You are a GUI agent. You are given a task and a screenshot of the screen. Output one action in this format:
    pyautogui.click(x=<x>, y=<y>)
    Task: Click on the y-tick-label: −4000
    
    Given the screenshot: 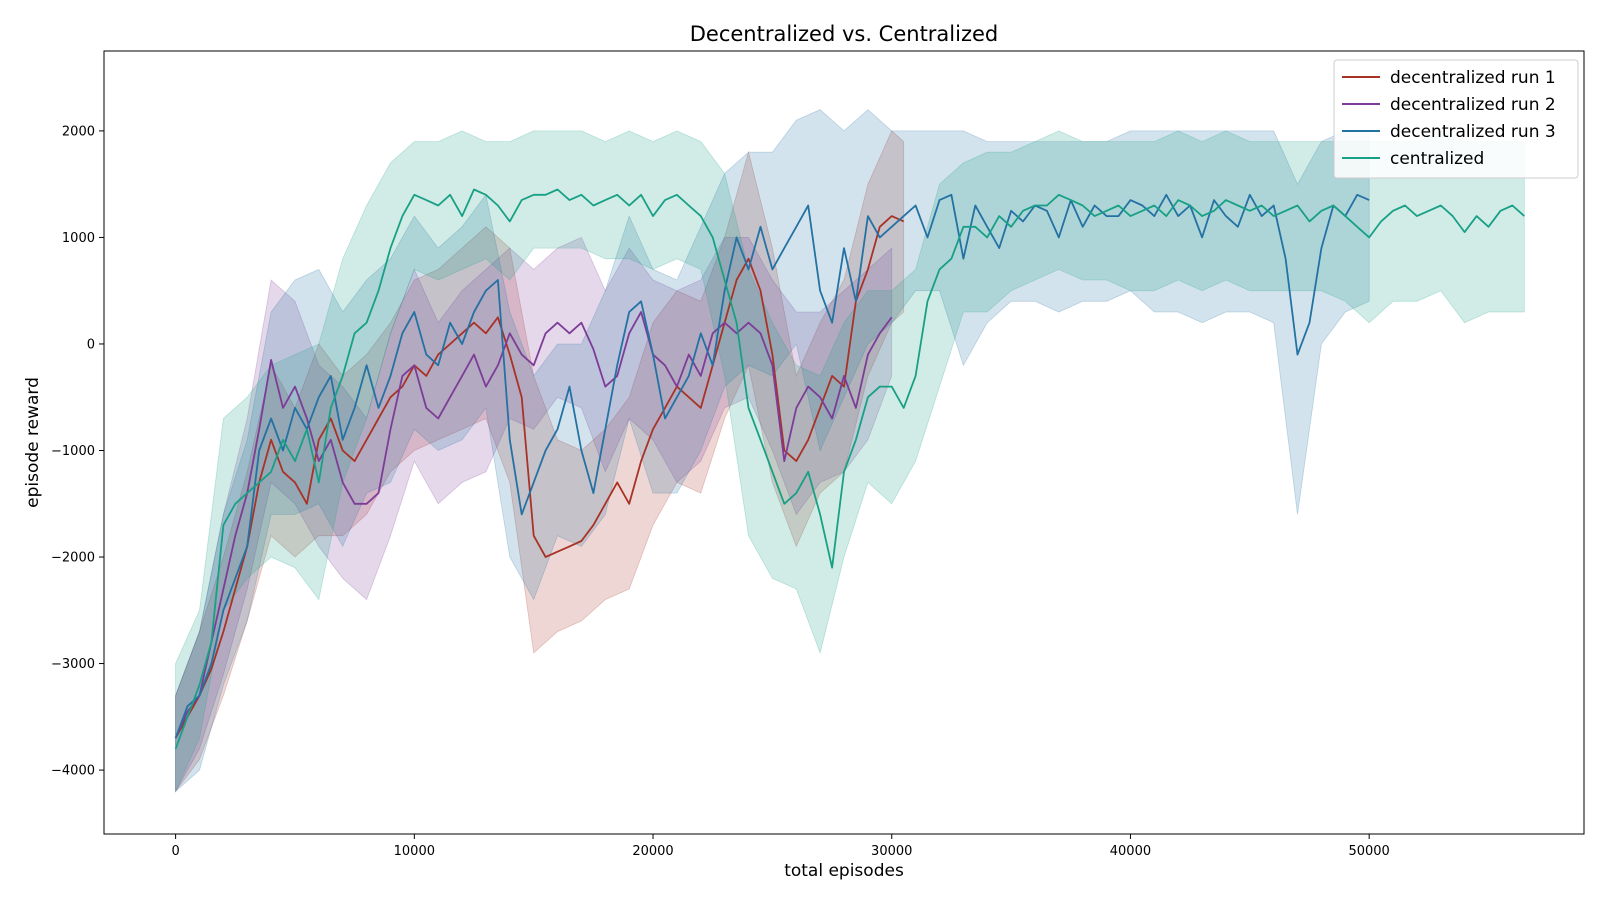 What is the action you would take?
    pyautogui.click(x=73, y=771)
    